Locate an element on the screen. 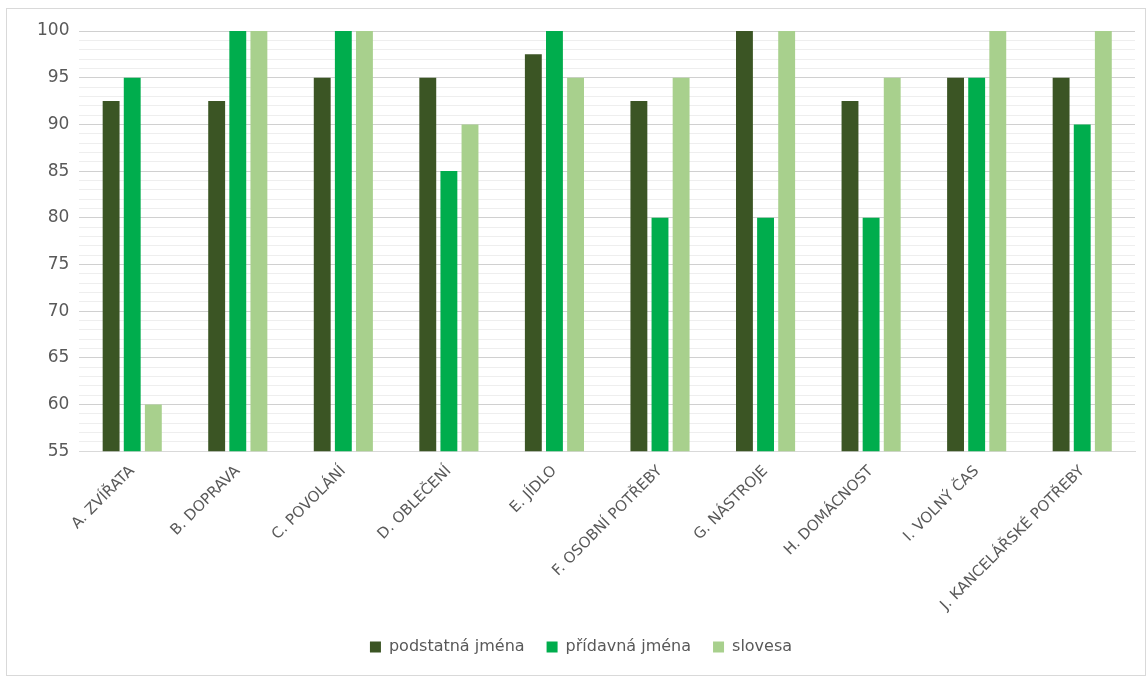  y-tick-label: 100 is located at coordinates (53, 29).